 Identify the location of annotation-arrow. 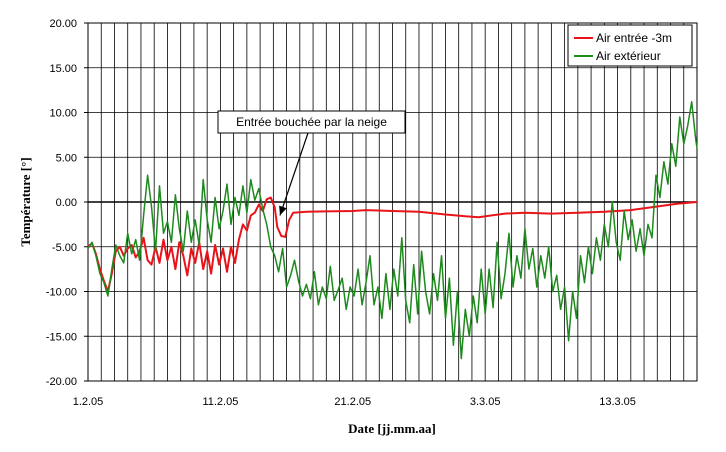
(294, 174).